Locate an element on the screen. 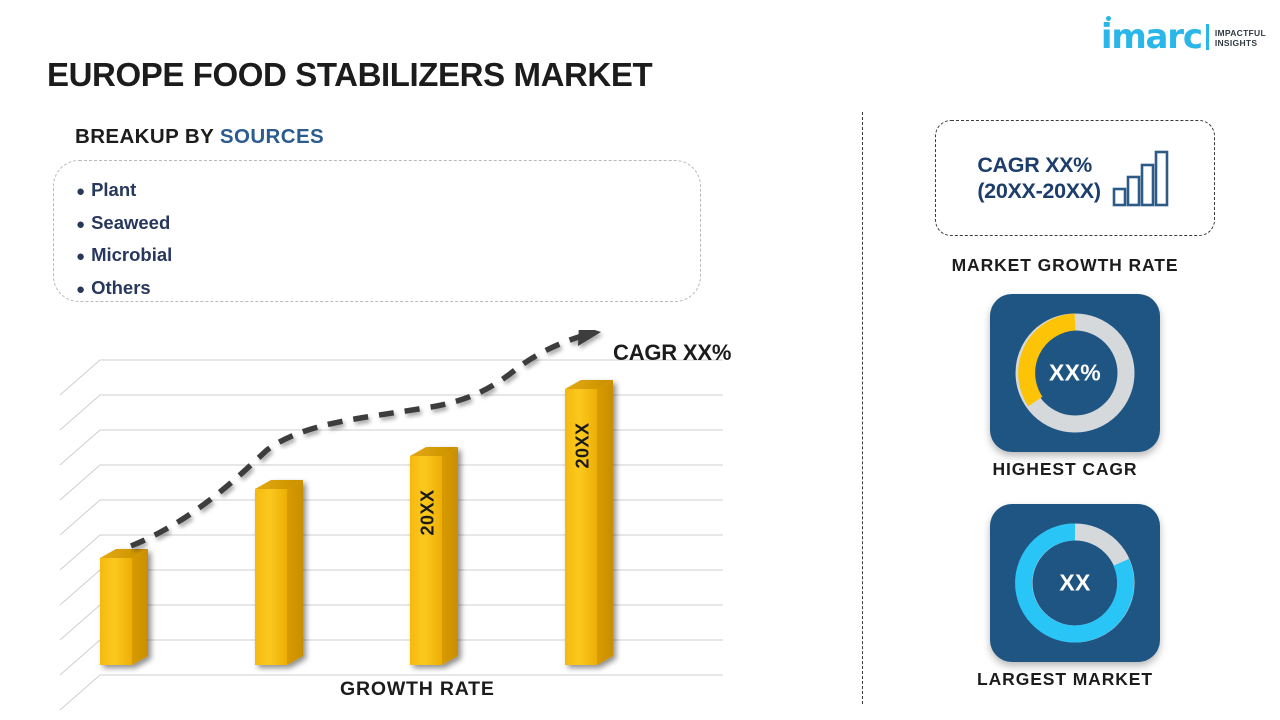 Image resolution: width=1280 pixels, height=720 pixels. source-label: Others is located at coordinates (121, 287).